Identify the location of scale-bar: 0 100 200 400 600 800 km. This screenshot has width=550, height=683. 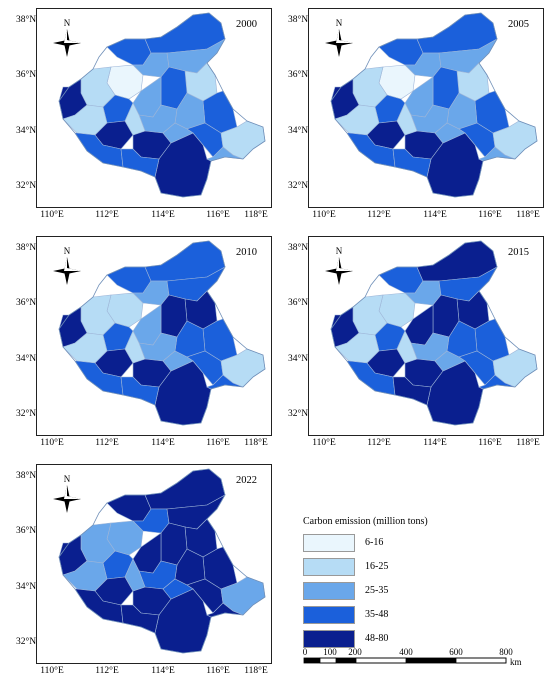
(423, 662).